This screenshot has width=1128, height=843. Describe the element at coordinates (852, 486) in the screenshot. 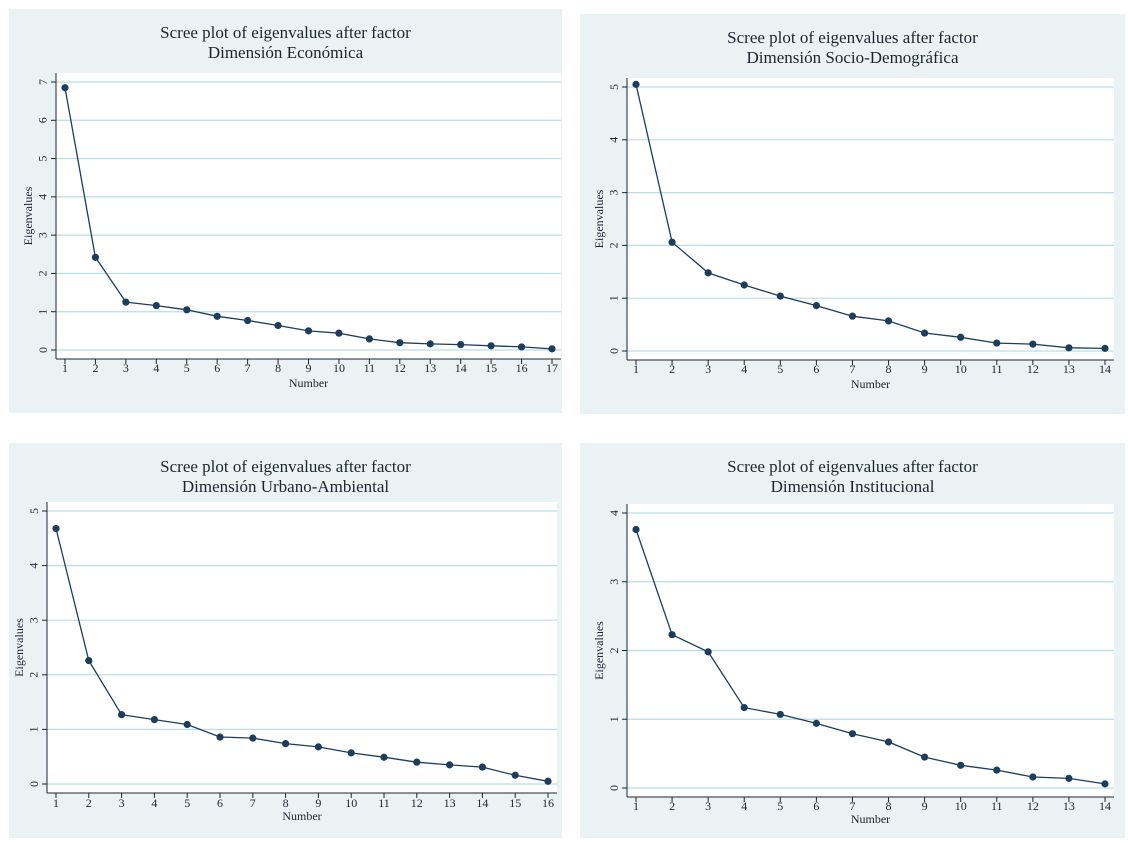

I see `chart-subtitle: Dimensión Institucional` at that location.